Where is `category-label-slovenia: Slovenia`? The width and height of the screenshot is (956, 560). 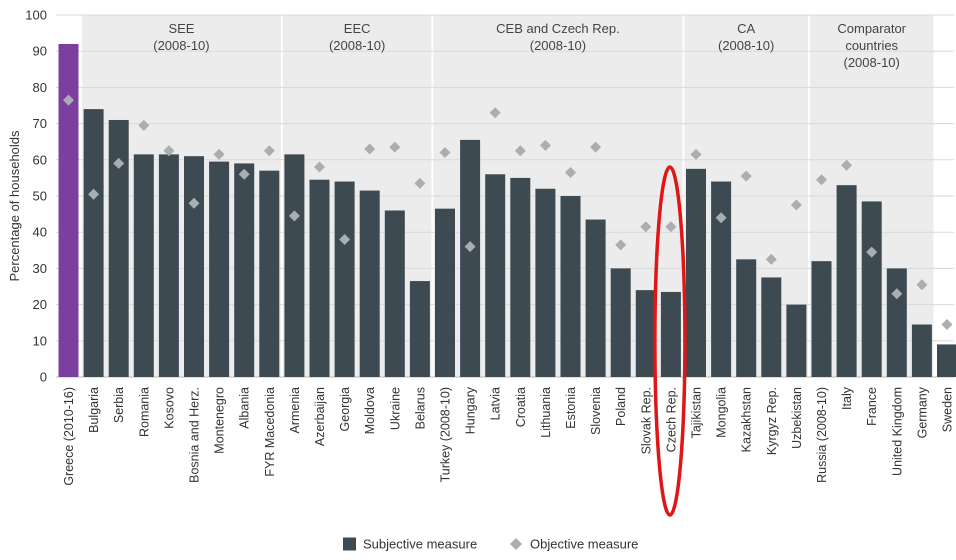 category-label-slovenia: Slovenia is located at coordinates (596, 411).